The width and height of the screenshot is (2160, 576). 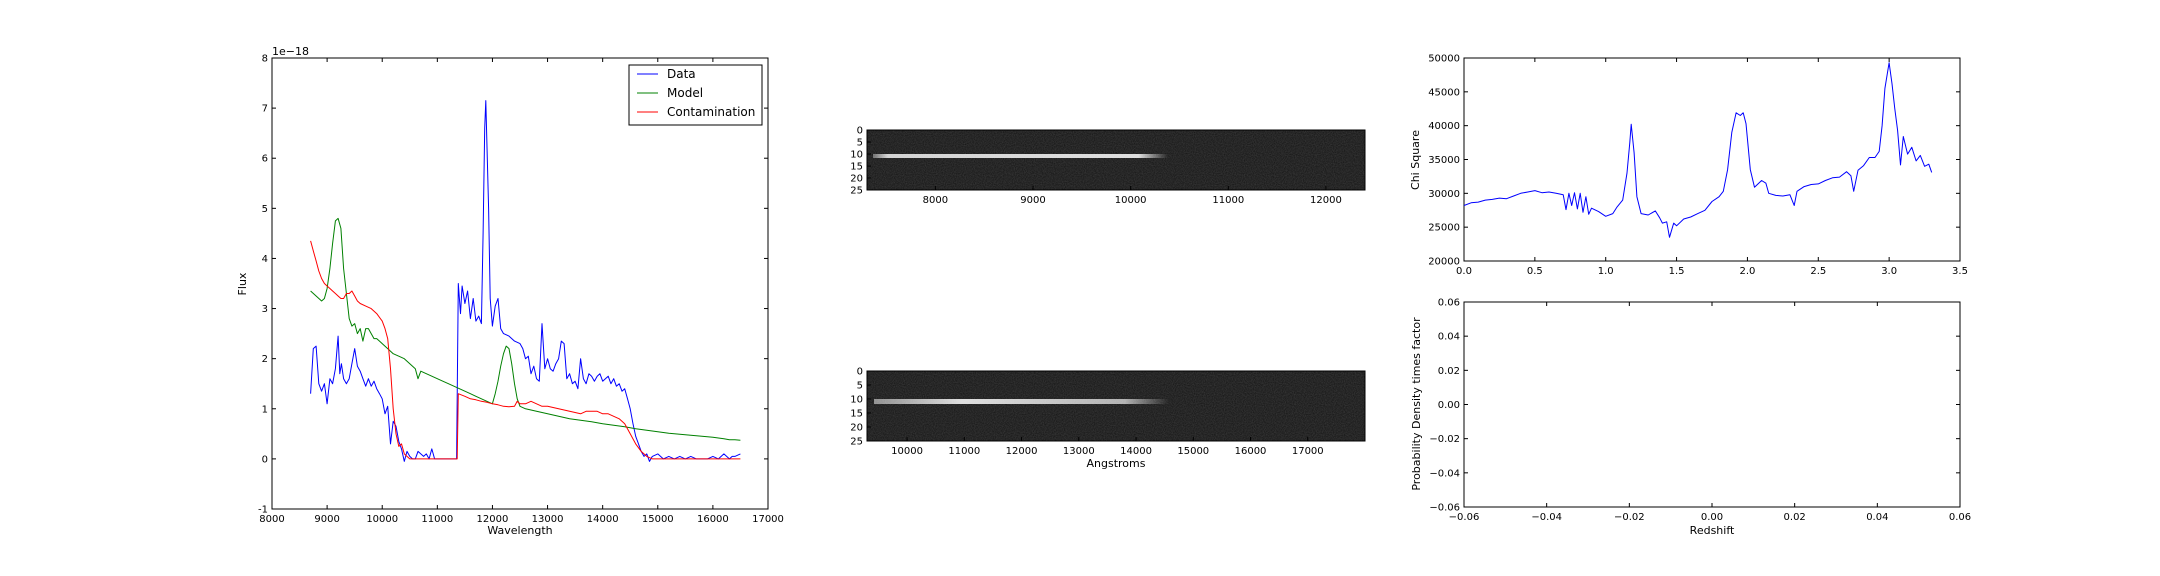 What do you see at coordinates (1449, 303) in the screenshot?
I see `probability-ytick-label: 0.06` at bounding box center [1449, 303].